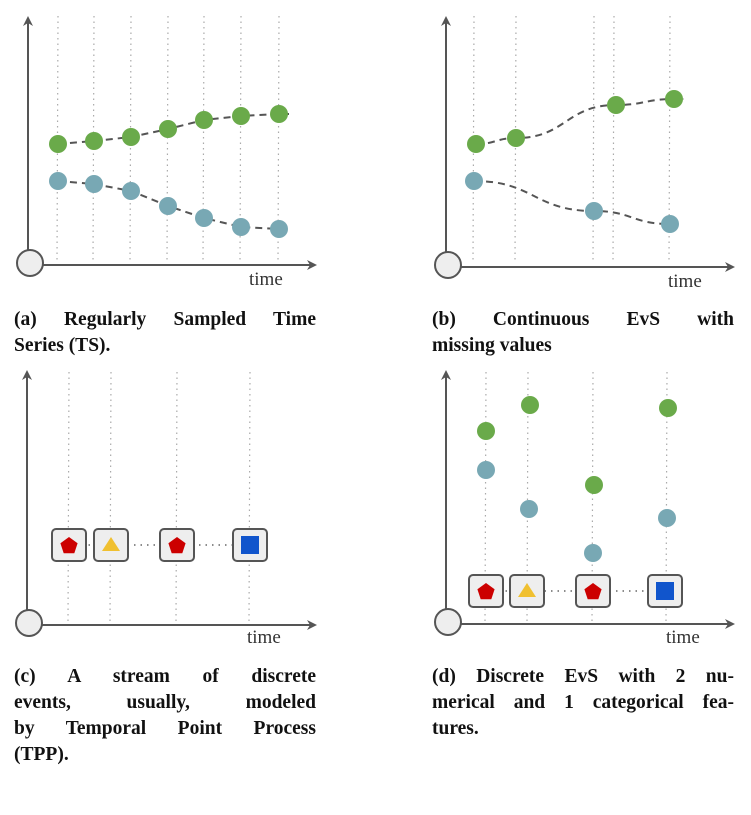 The height and width of the screenshot is (815, 751). What do you see at coordinates (455, 728) in the screenshot?
I see `caption-line: tures.` at bounding box center [455, 728].